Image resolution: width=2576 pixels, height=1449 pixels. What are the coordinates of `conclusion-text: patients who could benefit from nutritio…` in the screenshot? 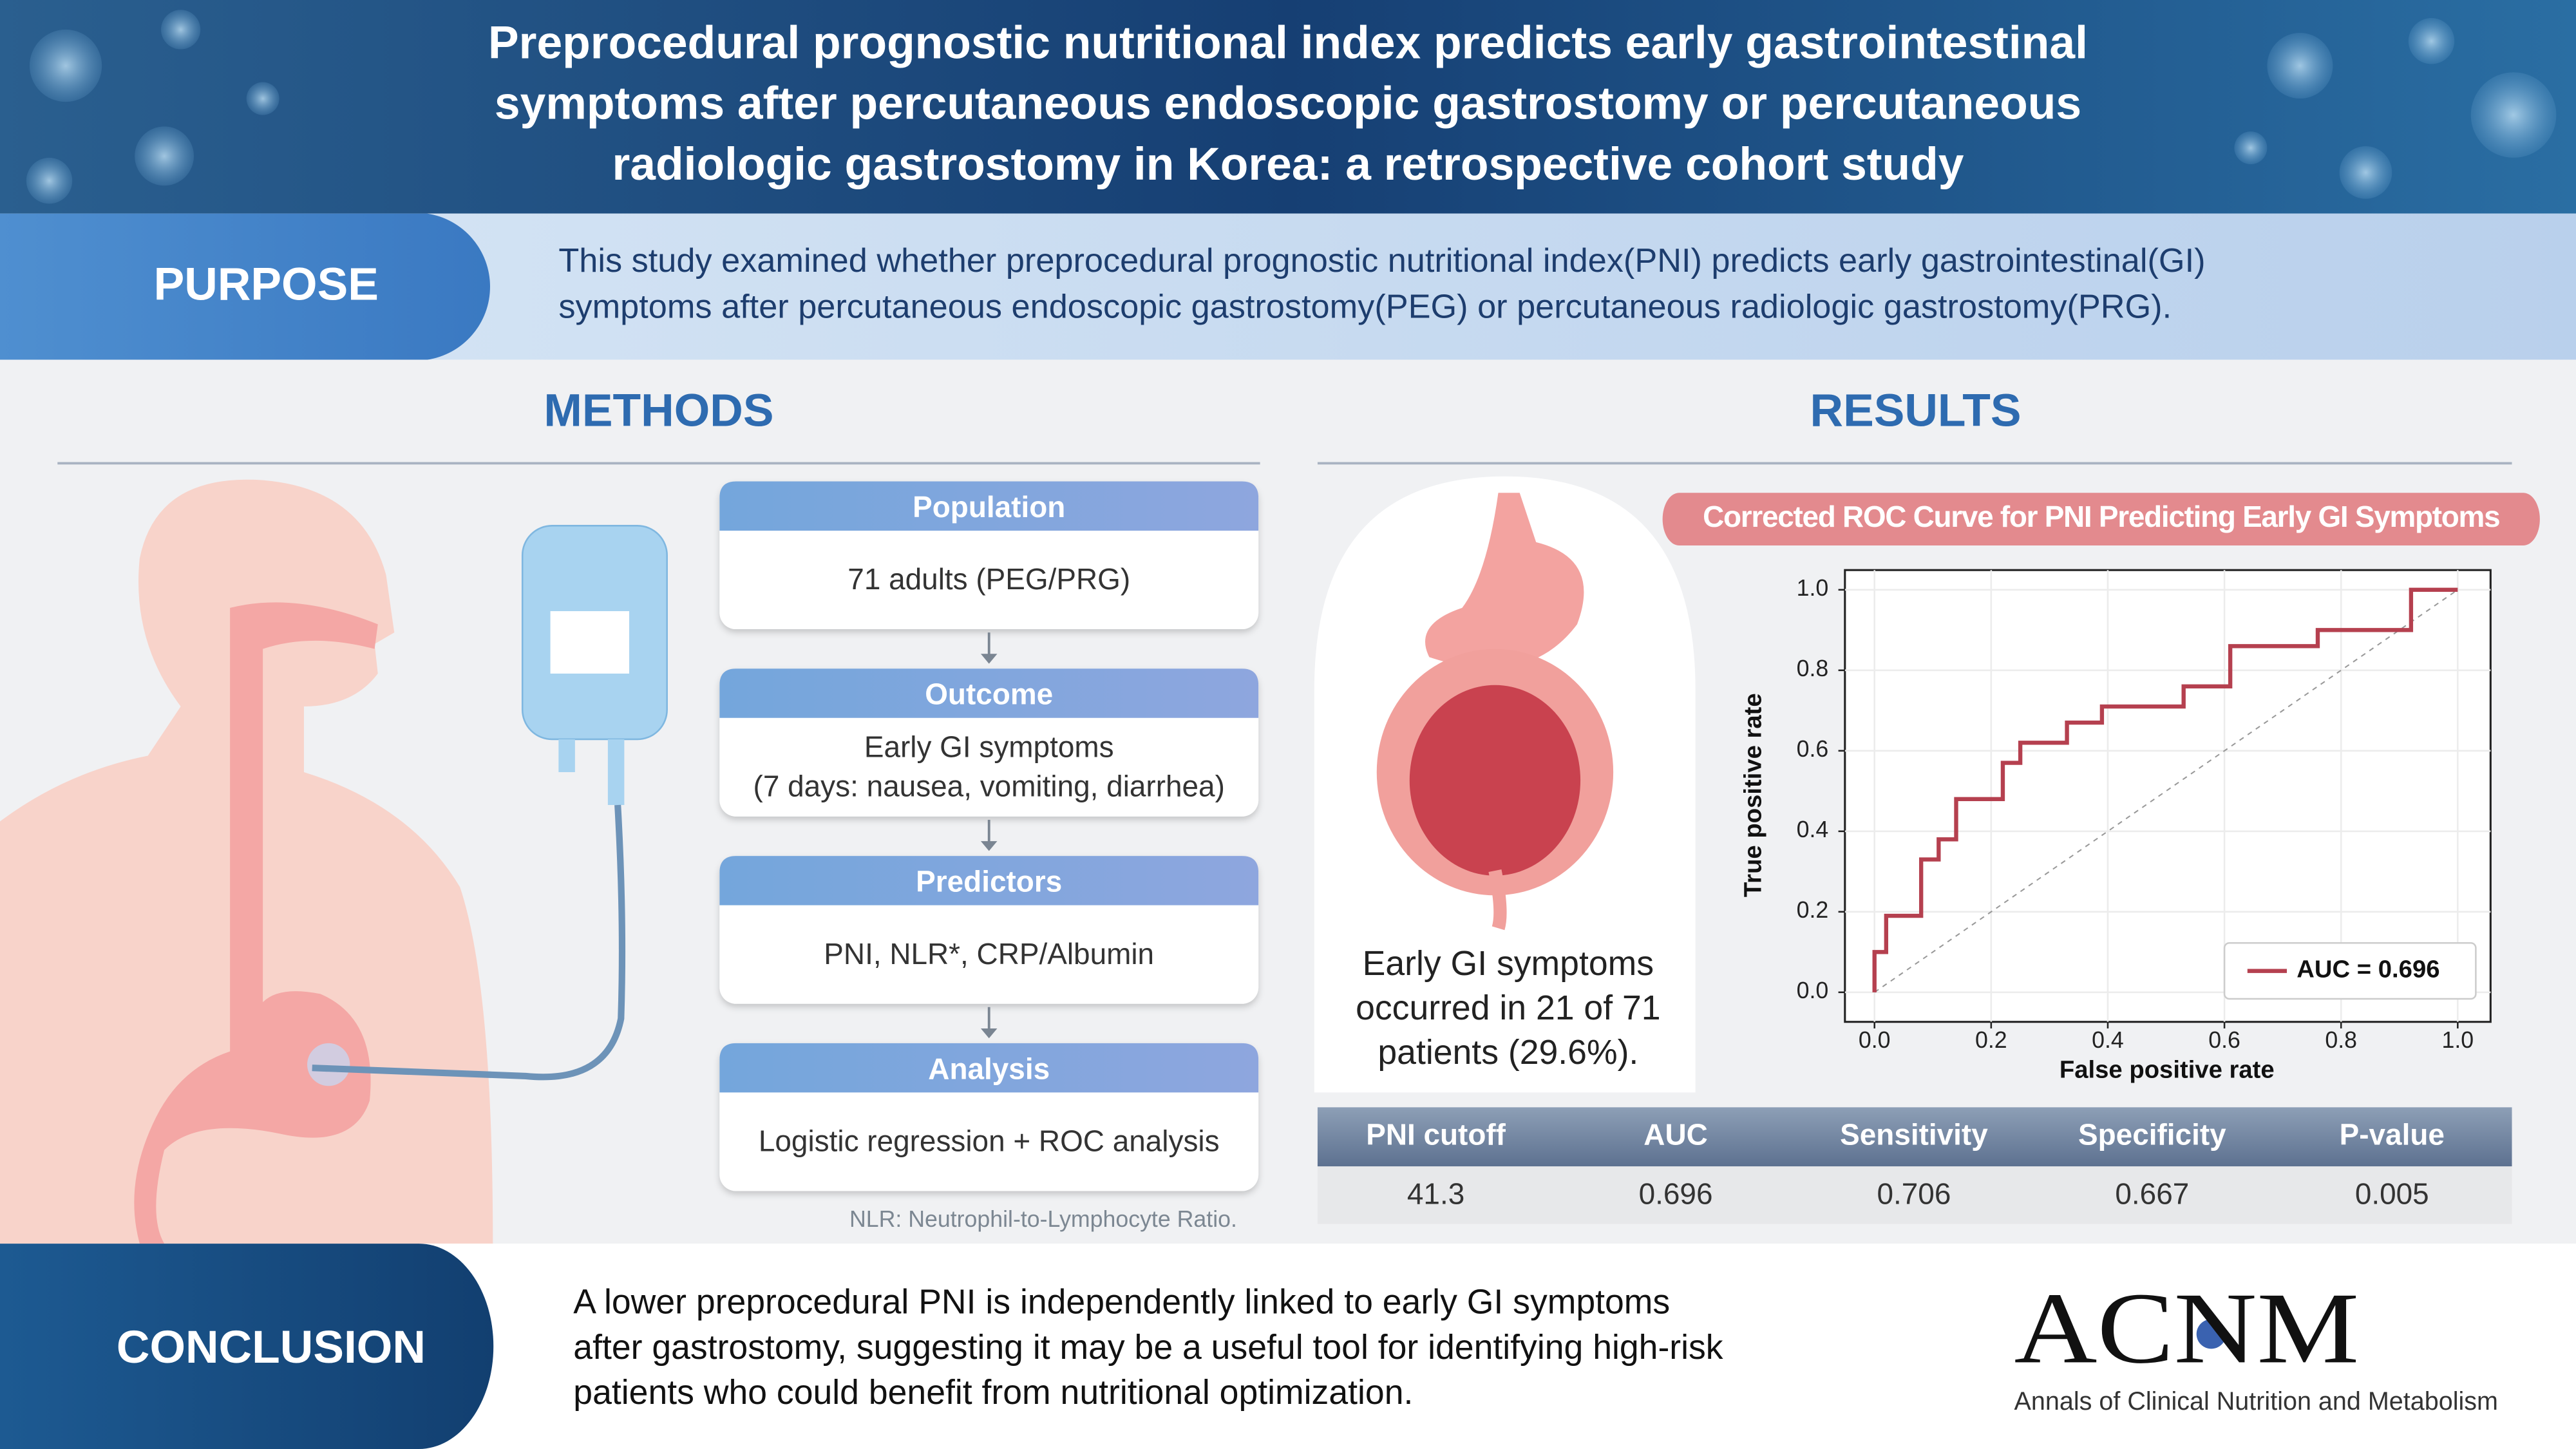 It's located at (993, 1393).